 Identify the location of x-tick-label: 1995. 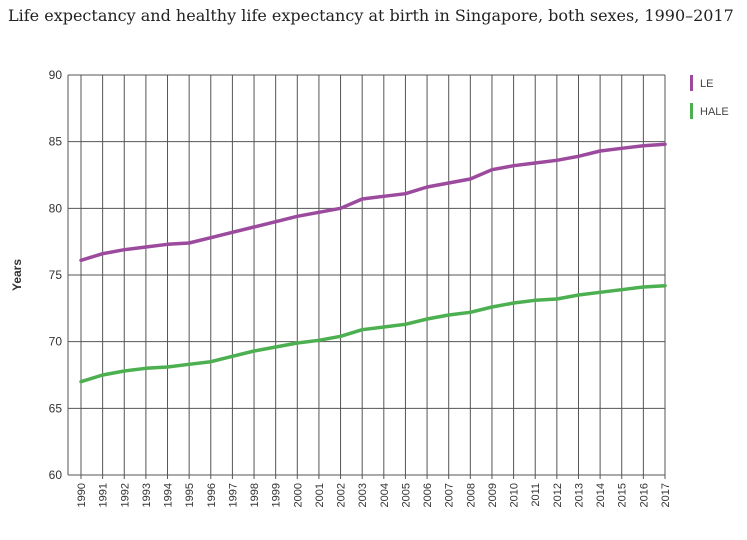
(190, 495).